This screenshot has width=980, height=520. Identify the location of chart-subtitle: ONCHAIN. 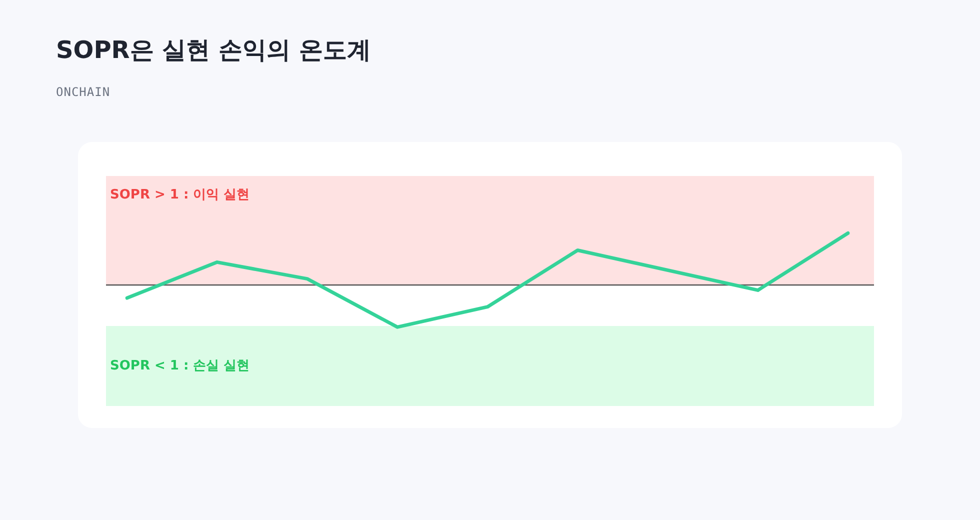
(83, 92).